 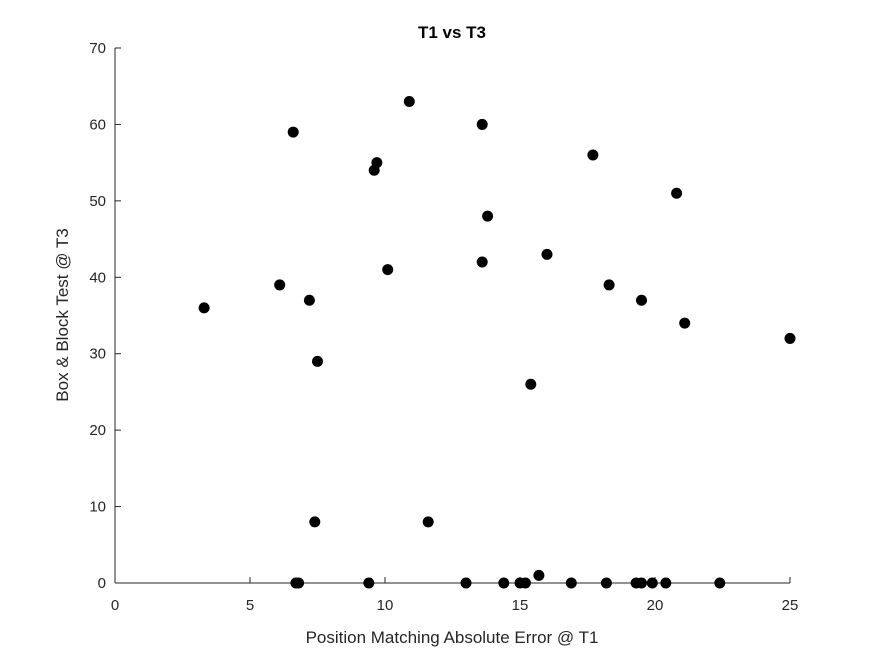 What do you see at coordinates (97, 124) in the screenshot?
I see `y-tick-label: 60` at bounding box center [97, 124].